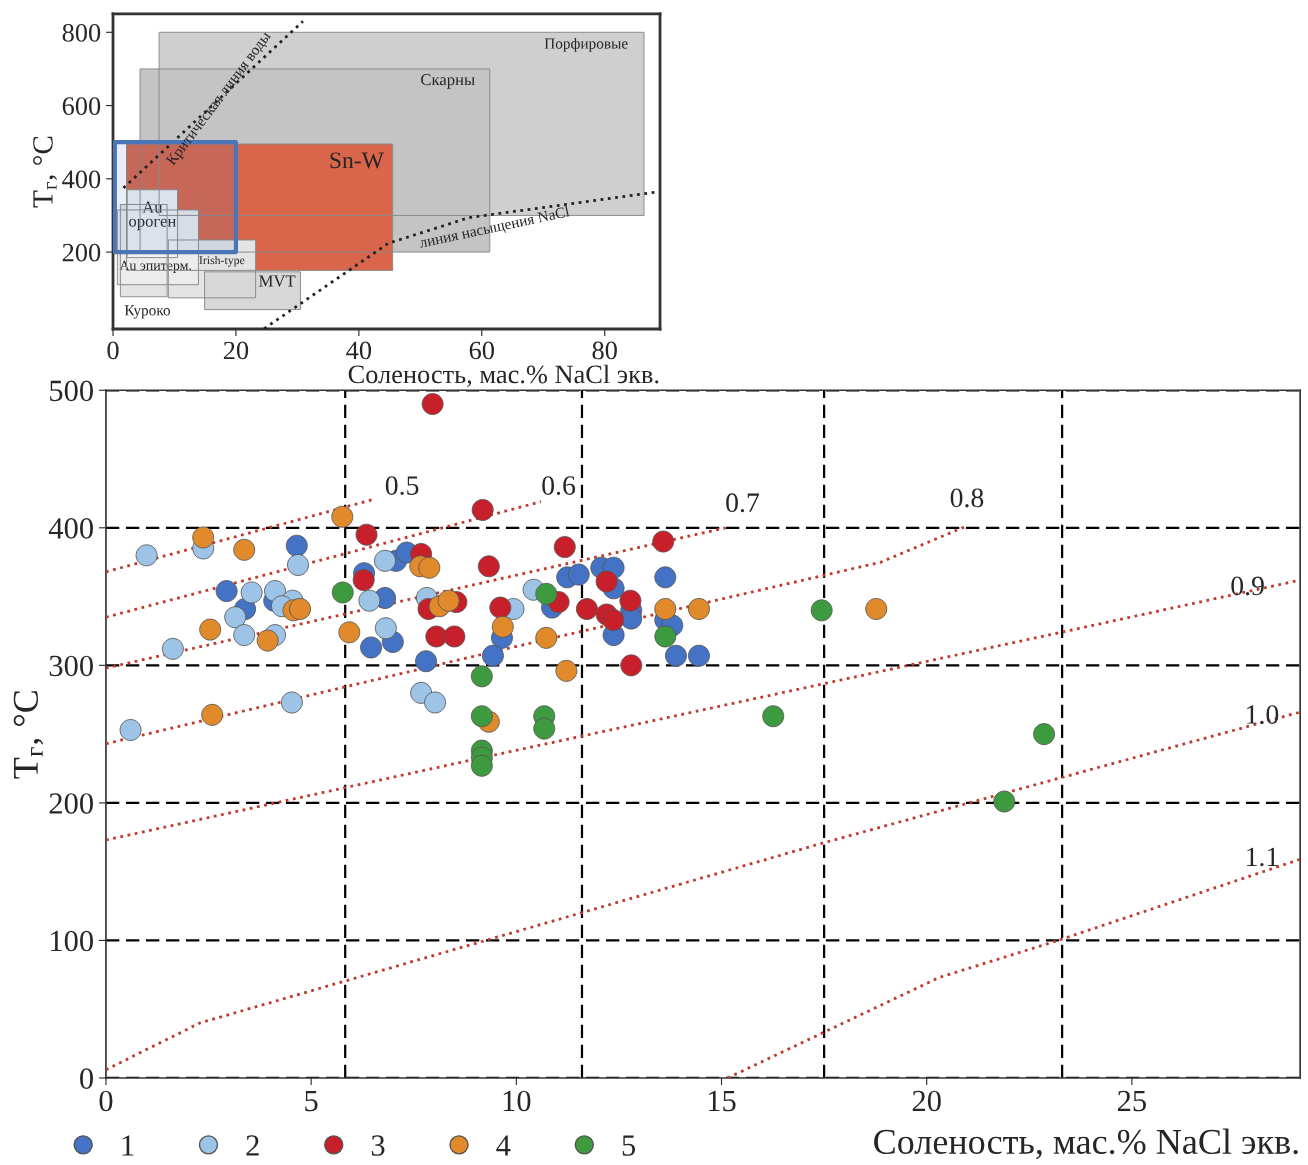  What do you see at coordinates (967, 498) in the screenshot?
I see `annotation: 0.8` at bounding box center [967, 498].